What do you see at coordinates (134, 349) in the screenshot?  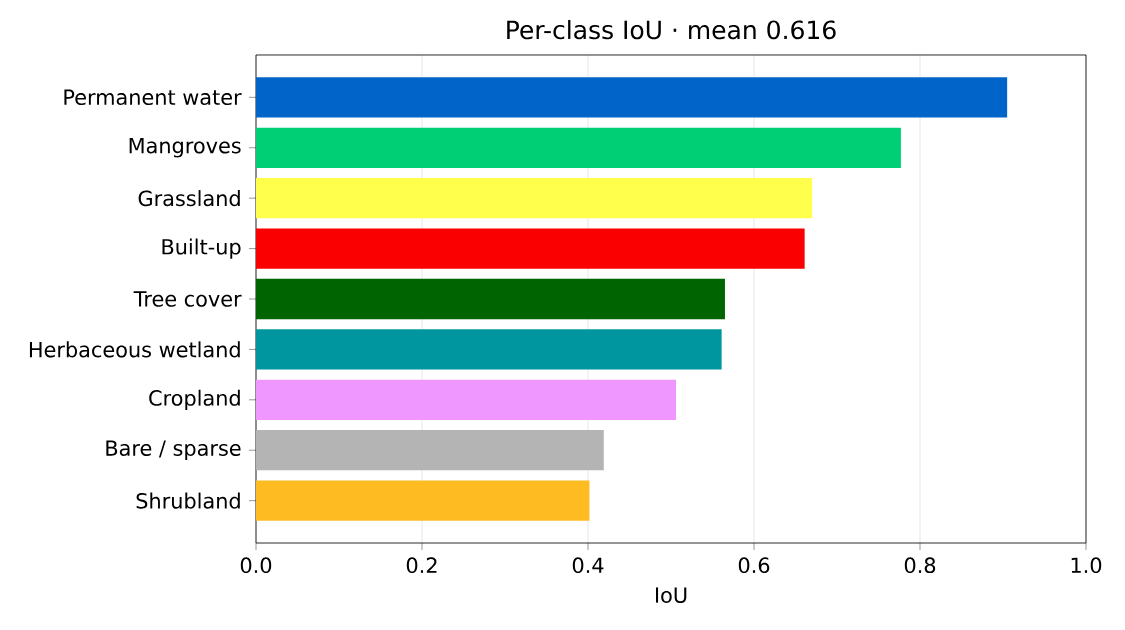 I see `y-tick-label: Herbaceous wetland` at bounding box center [134, 349].